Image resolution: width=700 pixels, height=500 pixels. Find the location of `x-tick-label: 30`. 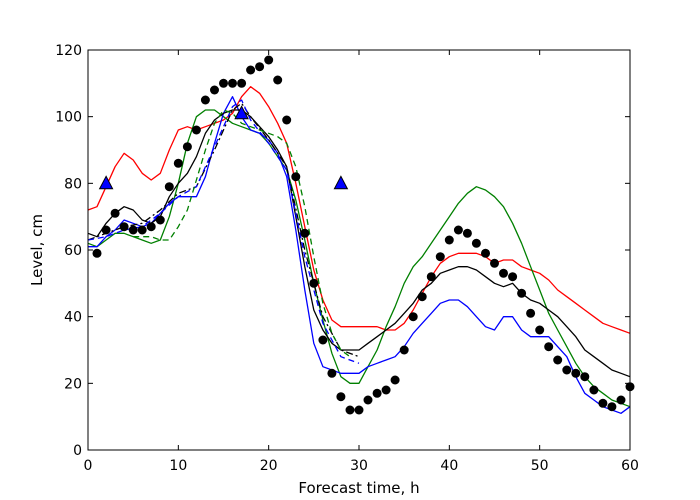

x-tick-label: 30 is located at coordinates (359, 466).